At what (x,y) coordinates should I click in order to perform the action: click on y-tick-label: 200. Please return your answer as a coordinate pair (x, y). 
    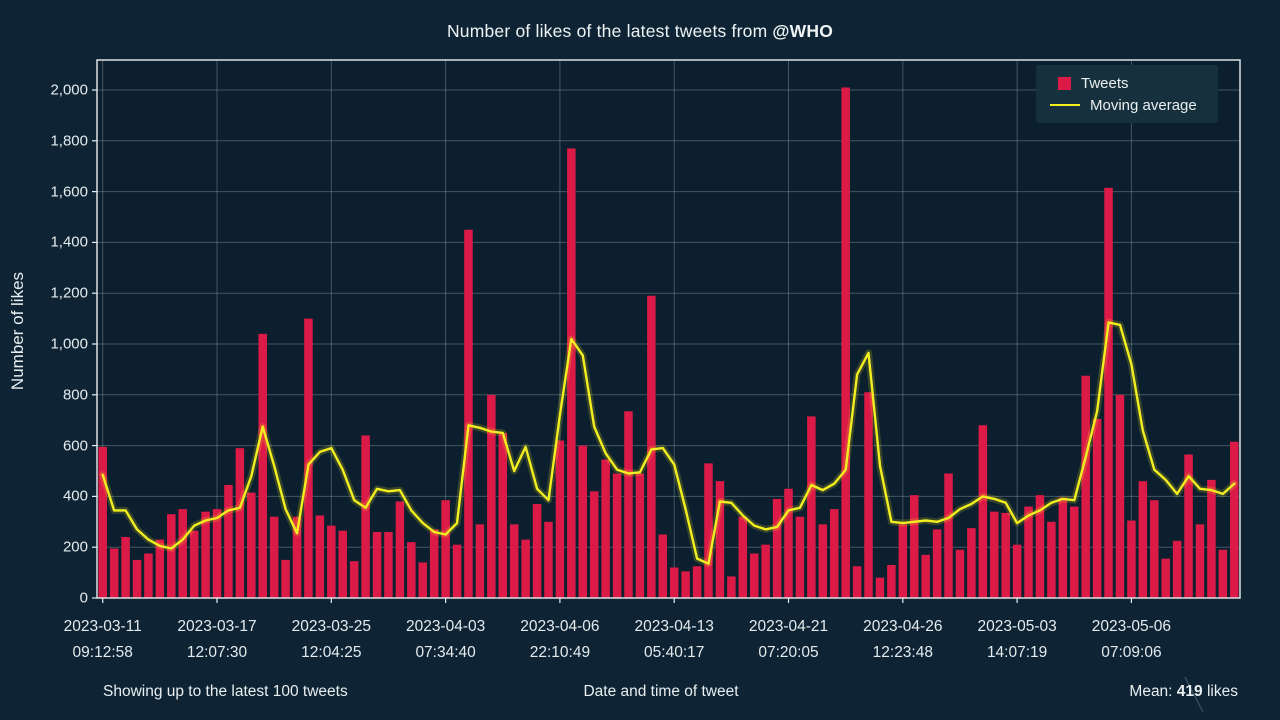
    Looking at the image, I should click on (75, 547).